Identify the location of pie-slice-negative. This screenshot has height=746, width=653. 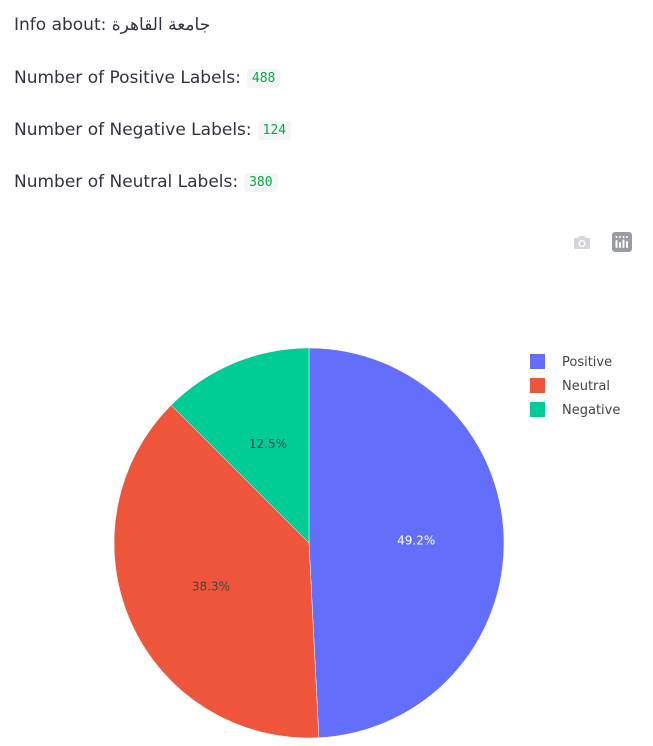
(240, 445).